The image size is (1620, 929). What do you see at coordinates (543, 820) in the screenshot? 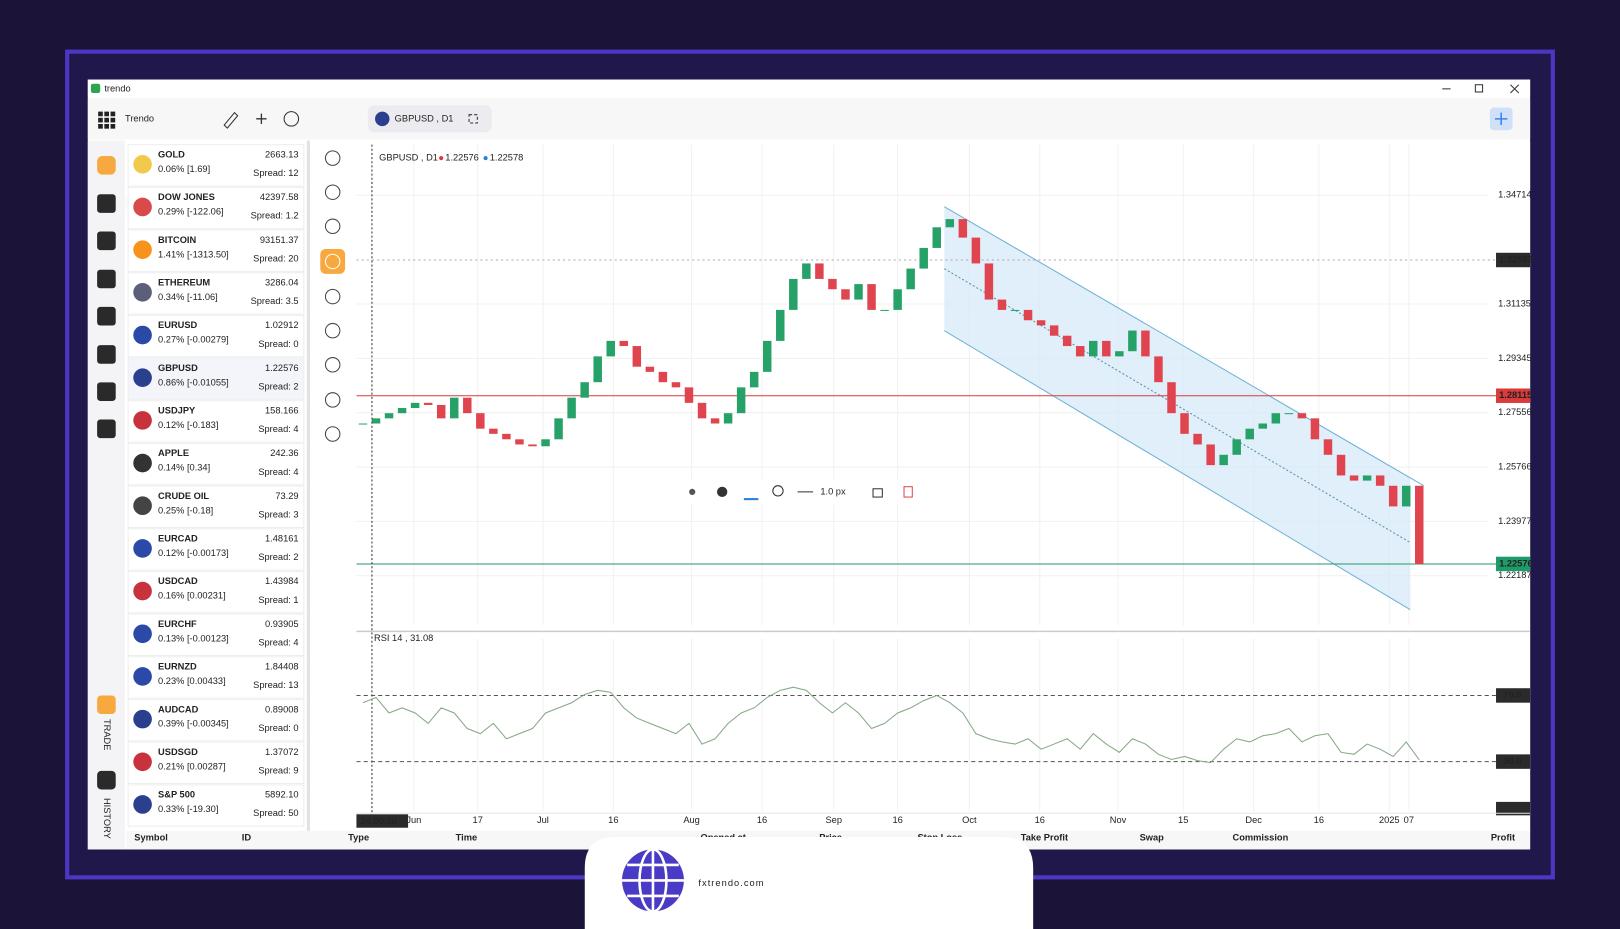
I see `x-tick-label: Jul` at bounding box center [543, 820].